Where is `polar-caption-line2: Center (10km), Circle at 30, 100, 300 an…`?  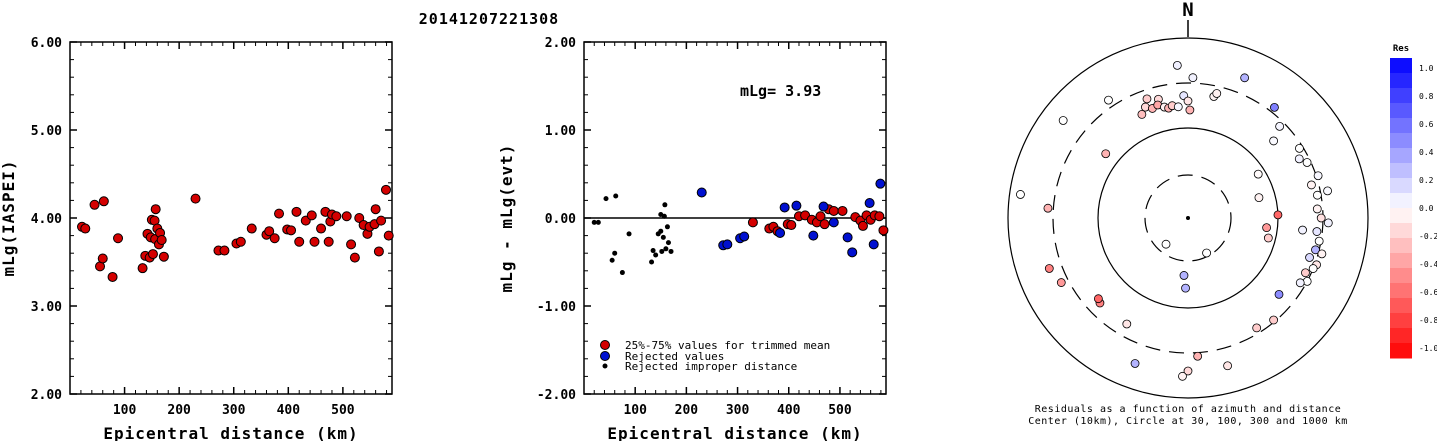 polar-caption-line2: Center (10km), Circle at 30, 100, 300 an… is located at coordinates (1188, 421).